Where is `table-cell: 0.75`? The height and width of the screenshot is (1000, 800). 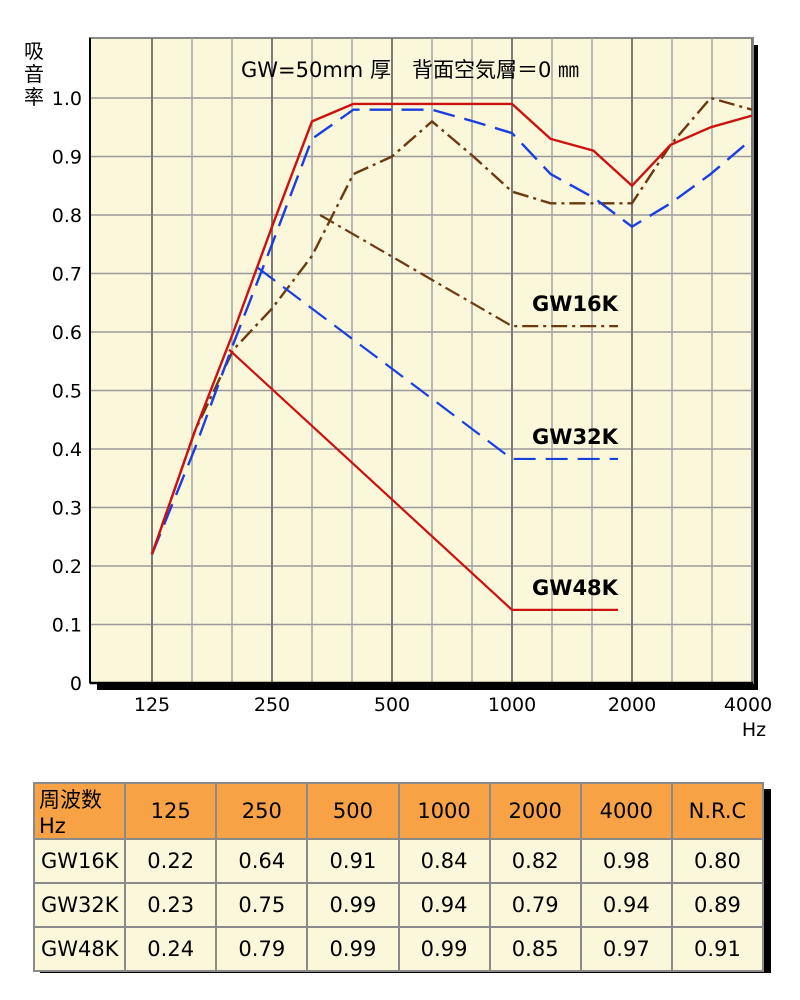 table-cell: 0.75 is located at coordinates (262, 905).